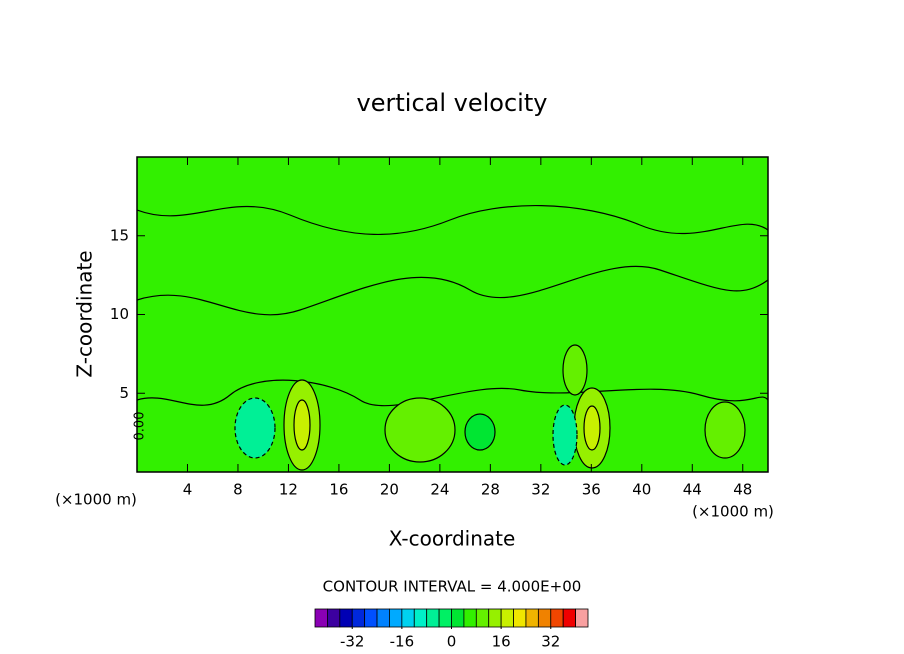  I want to click on x-tick-label: 36, so click(591, 490).